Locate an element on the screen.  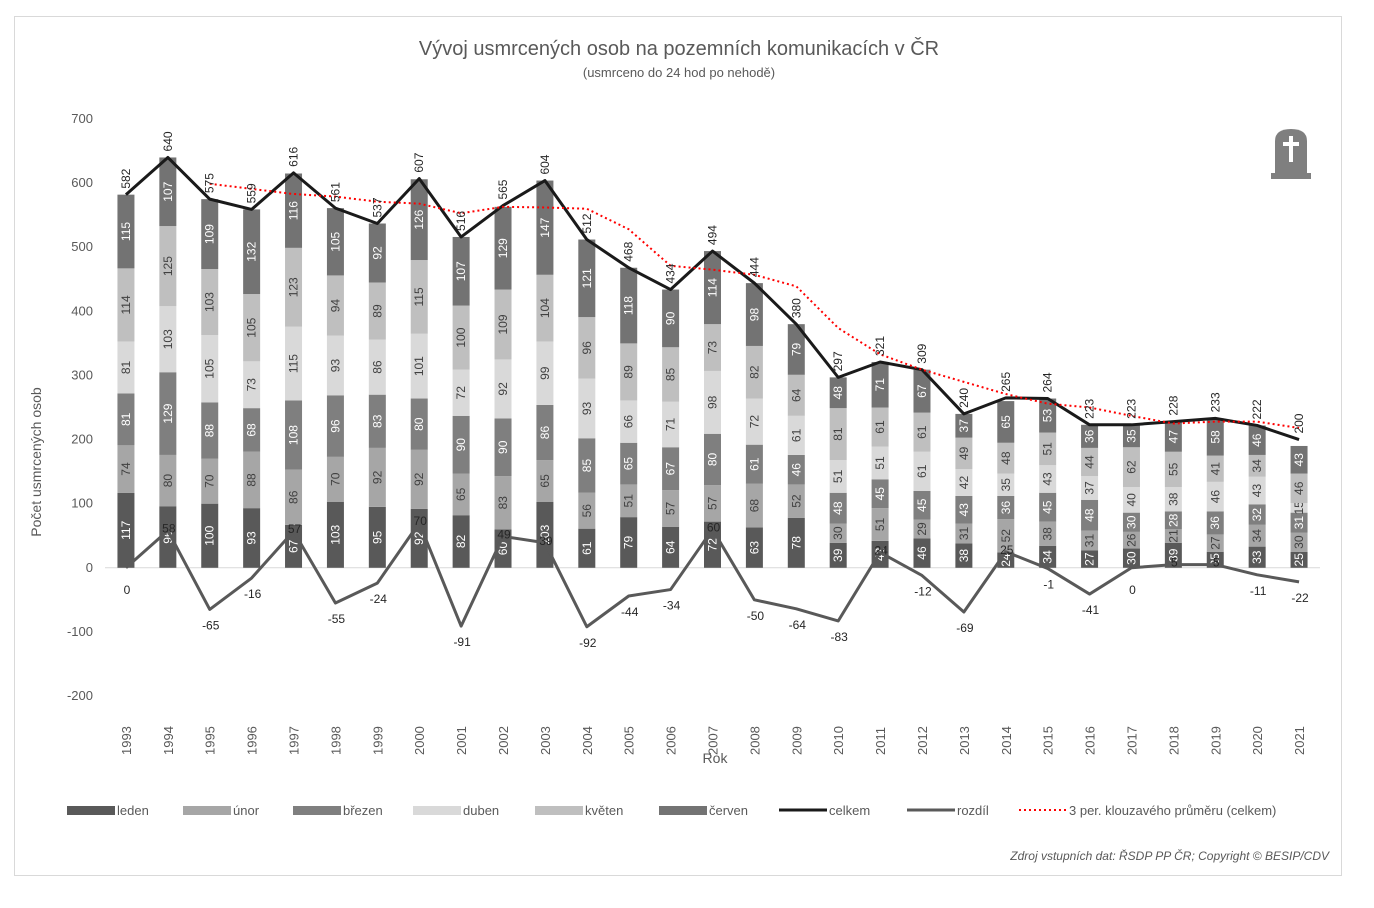
bar-data-label: 35 is located at coordinates (1006, 485).